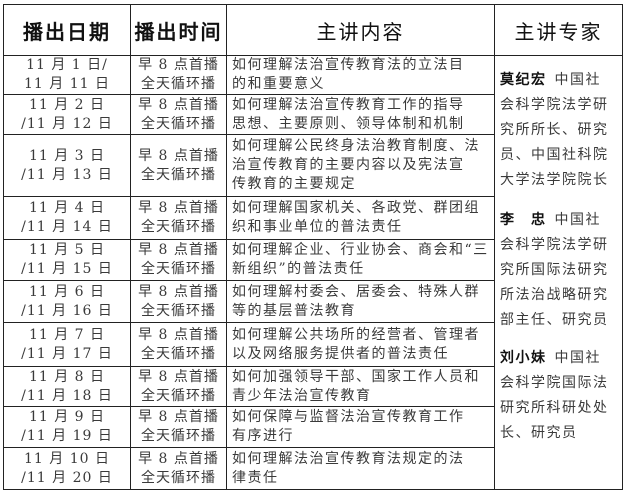  What do you see at coordinates (360, 165) in the screenshot?
I see `lecture-topic: 如何理解公民终身法治教育制度、法 治宣传教育的主要内容以及宪法宣 传教育的主要规定` at bounding box center [360, 165].